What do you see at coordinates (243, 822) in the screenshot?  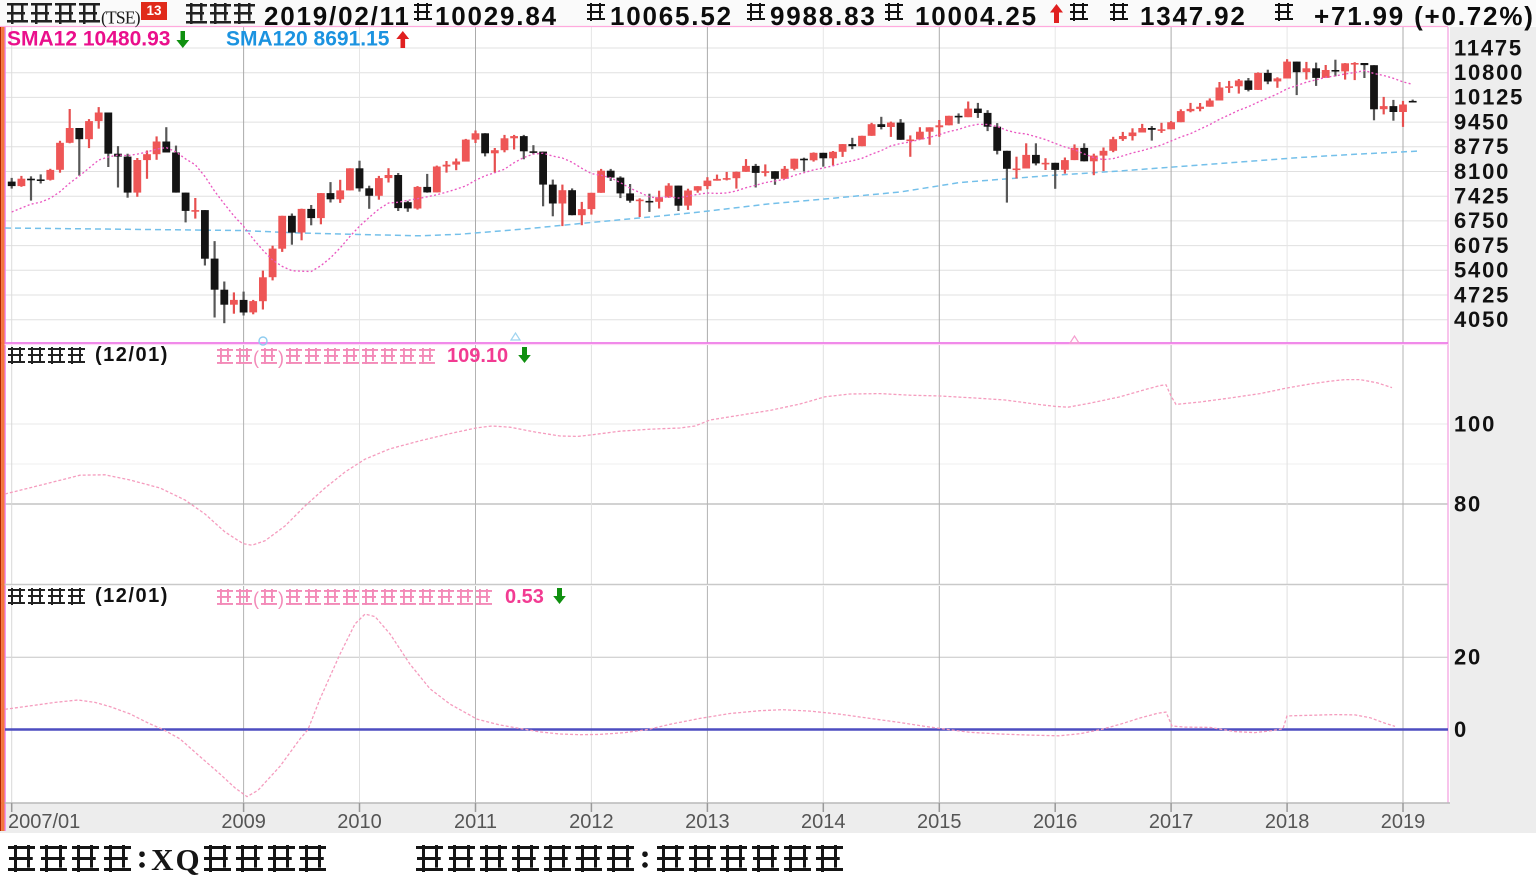 I see `svg-text: 2009` at bounding box center [243, 822].